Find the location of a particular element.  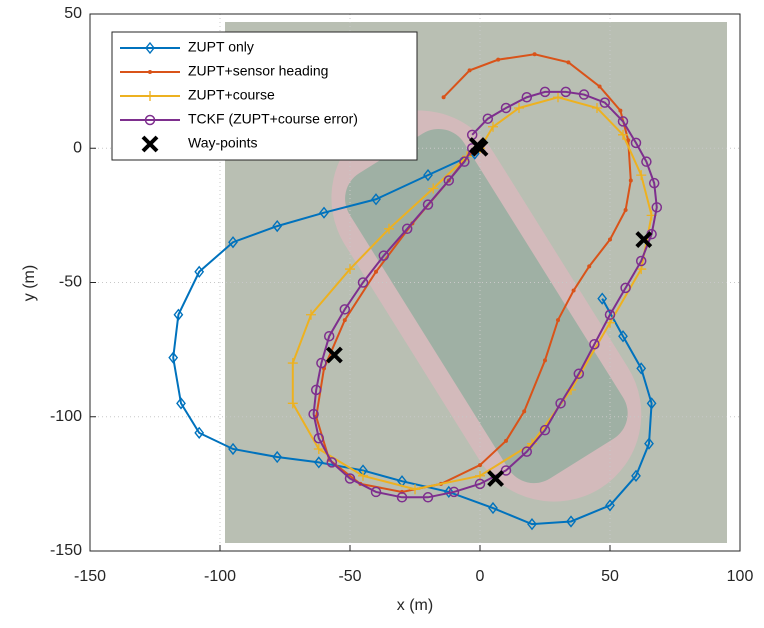

x-axis-label: x (m) is located at coordinates (415, 605).